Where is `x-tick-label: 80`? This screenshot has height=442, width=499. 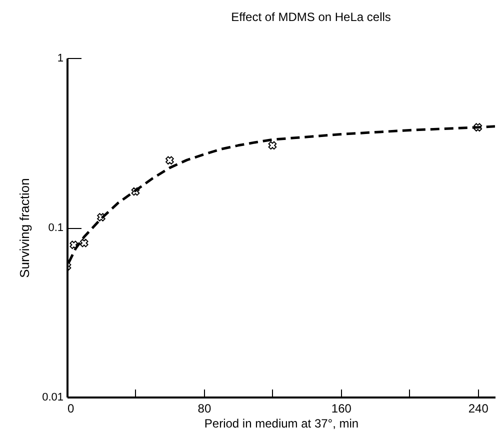 x-tick-label: 80 is located at coordinates (205, 409).